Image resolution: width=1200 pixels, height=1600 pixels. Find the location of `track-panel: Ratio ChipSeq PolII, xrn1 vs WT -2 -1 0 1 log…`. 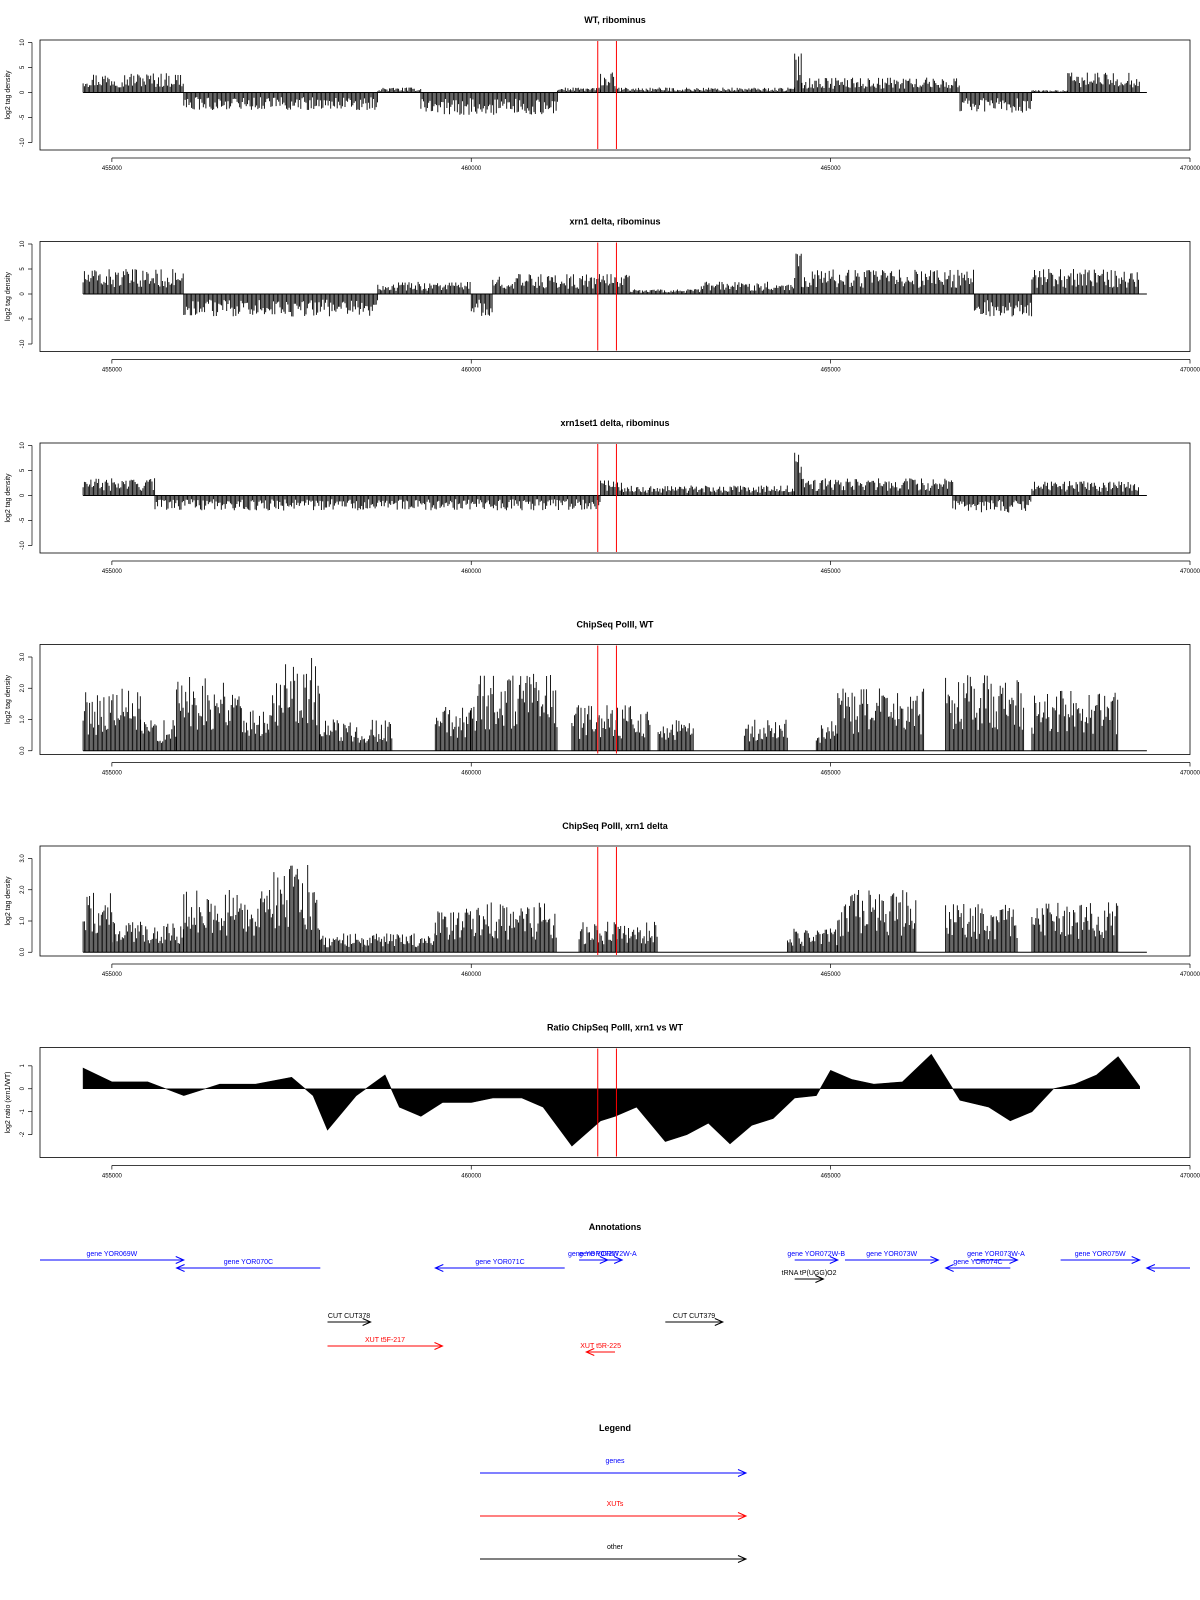

track-panel: Ratio ChipSeq PolII, xrn1 vs WT -2 -1 0 1 log… is located at coordinates (602, 1101).